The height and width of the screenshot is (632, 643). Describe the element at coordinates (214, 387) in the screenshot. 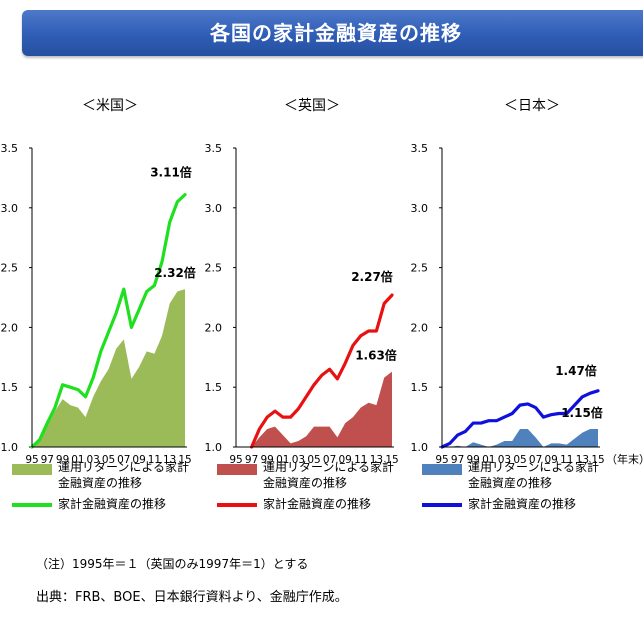

I see `y-tick-label-uk-1: 1.5` at that location.